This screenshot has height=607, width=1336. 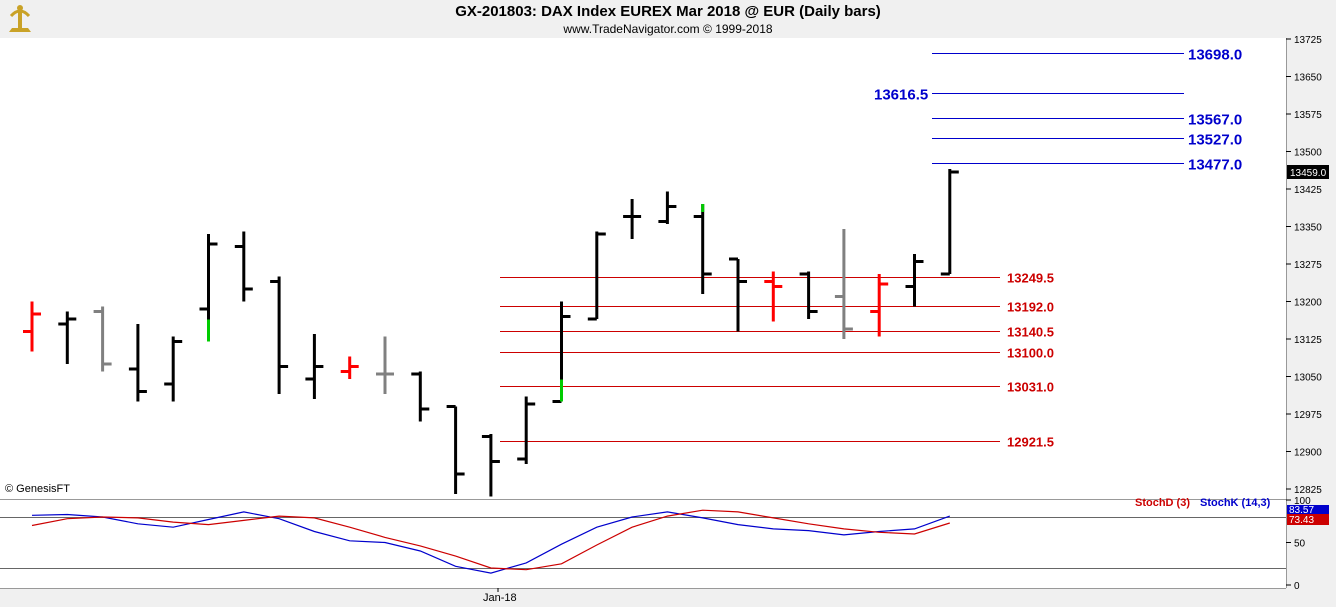 I want to click on price-tick-label: 13575, so click(x=1308, y=115).